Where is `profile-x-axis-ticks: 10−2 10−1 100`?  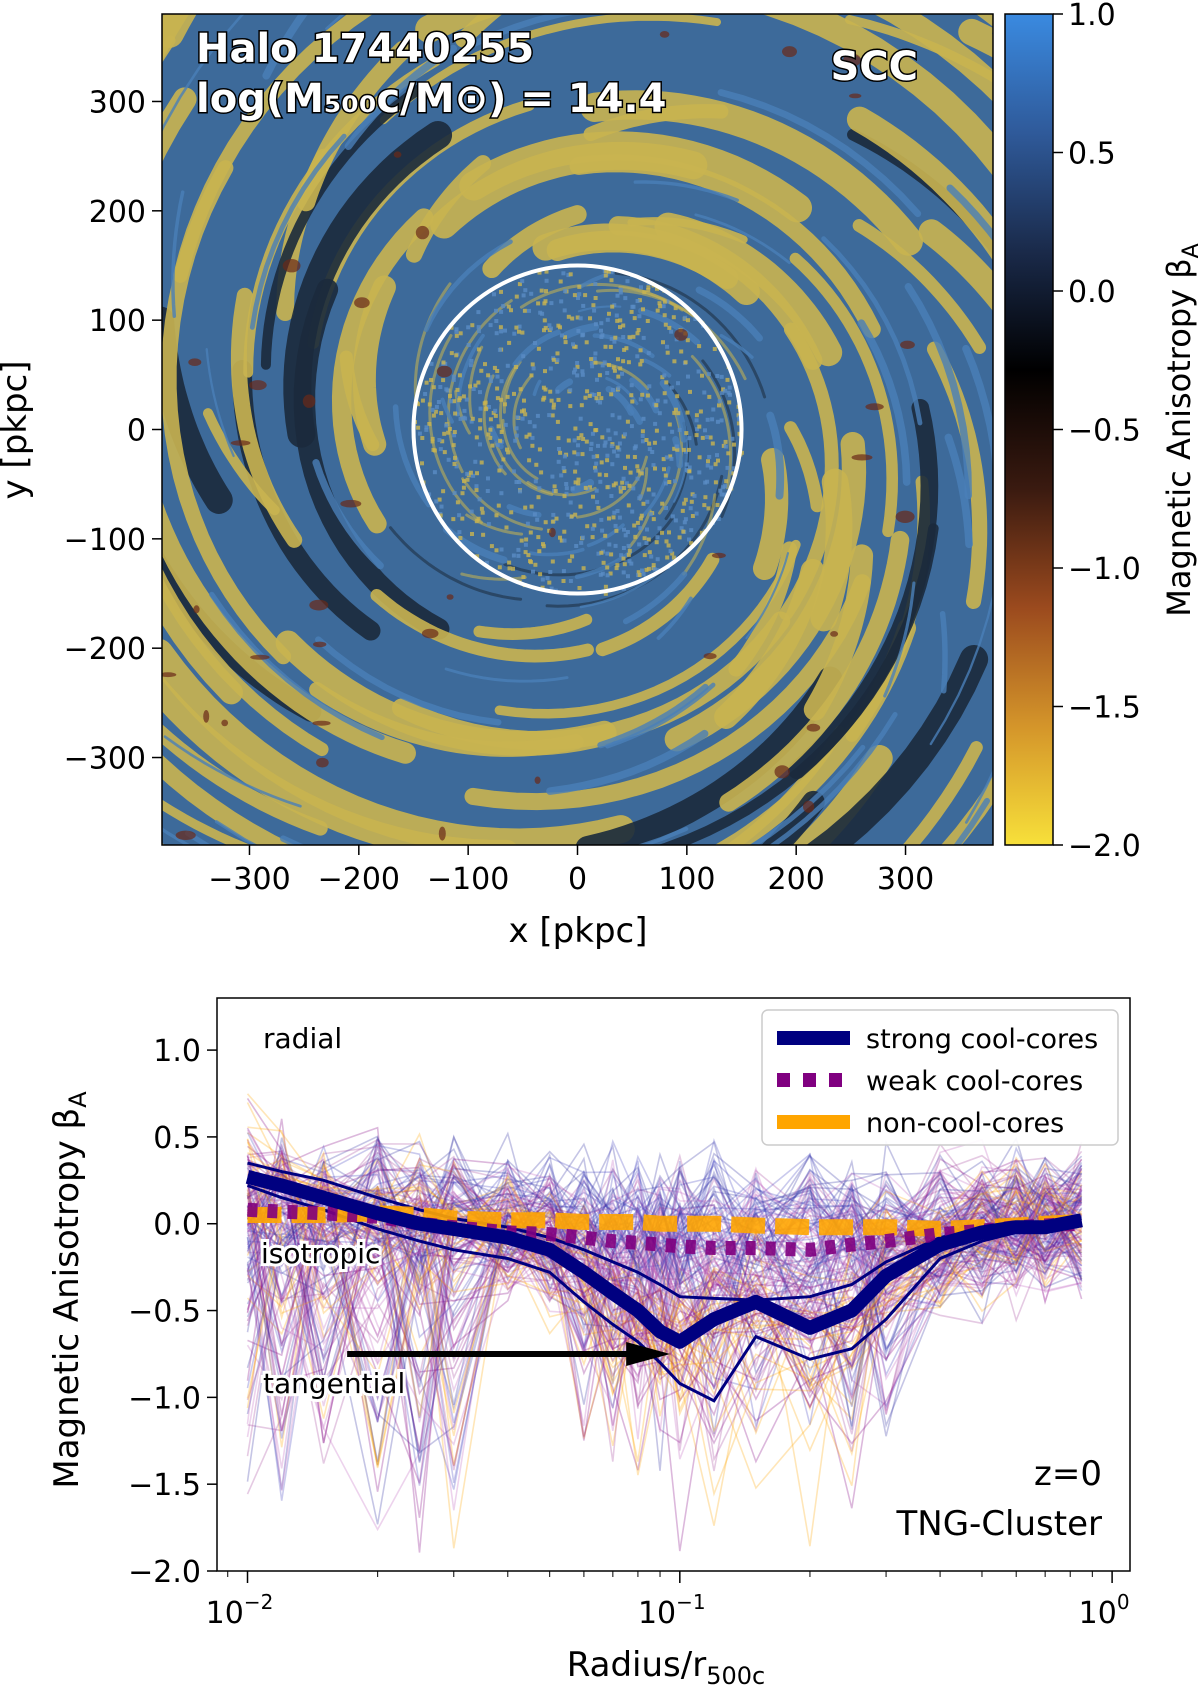
profile-x-axis-ticks: 10−2 10−1 100 is located at coordinates (668, 1601).